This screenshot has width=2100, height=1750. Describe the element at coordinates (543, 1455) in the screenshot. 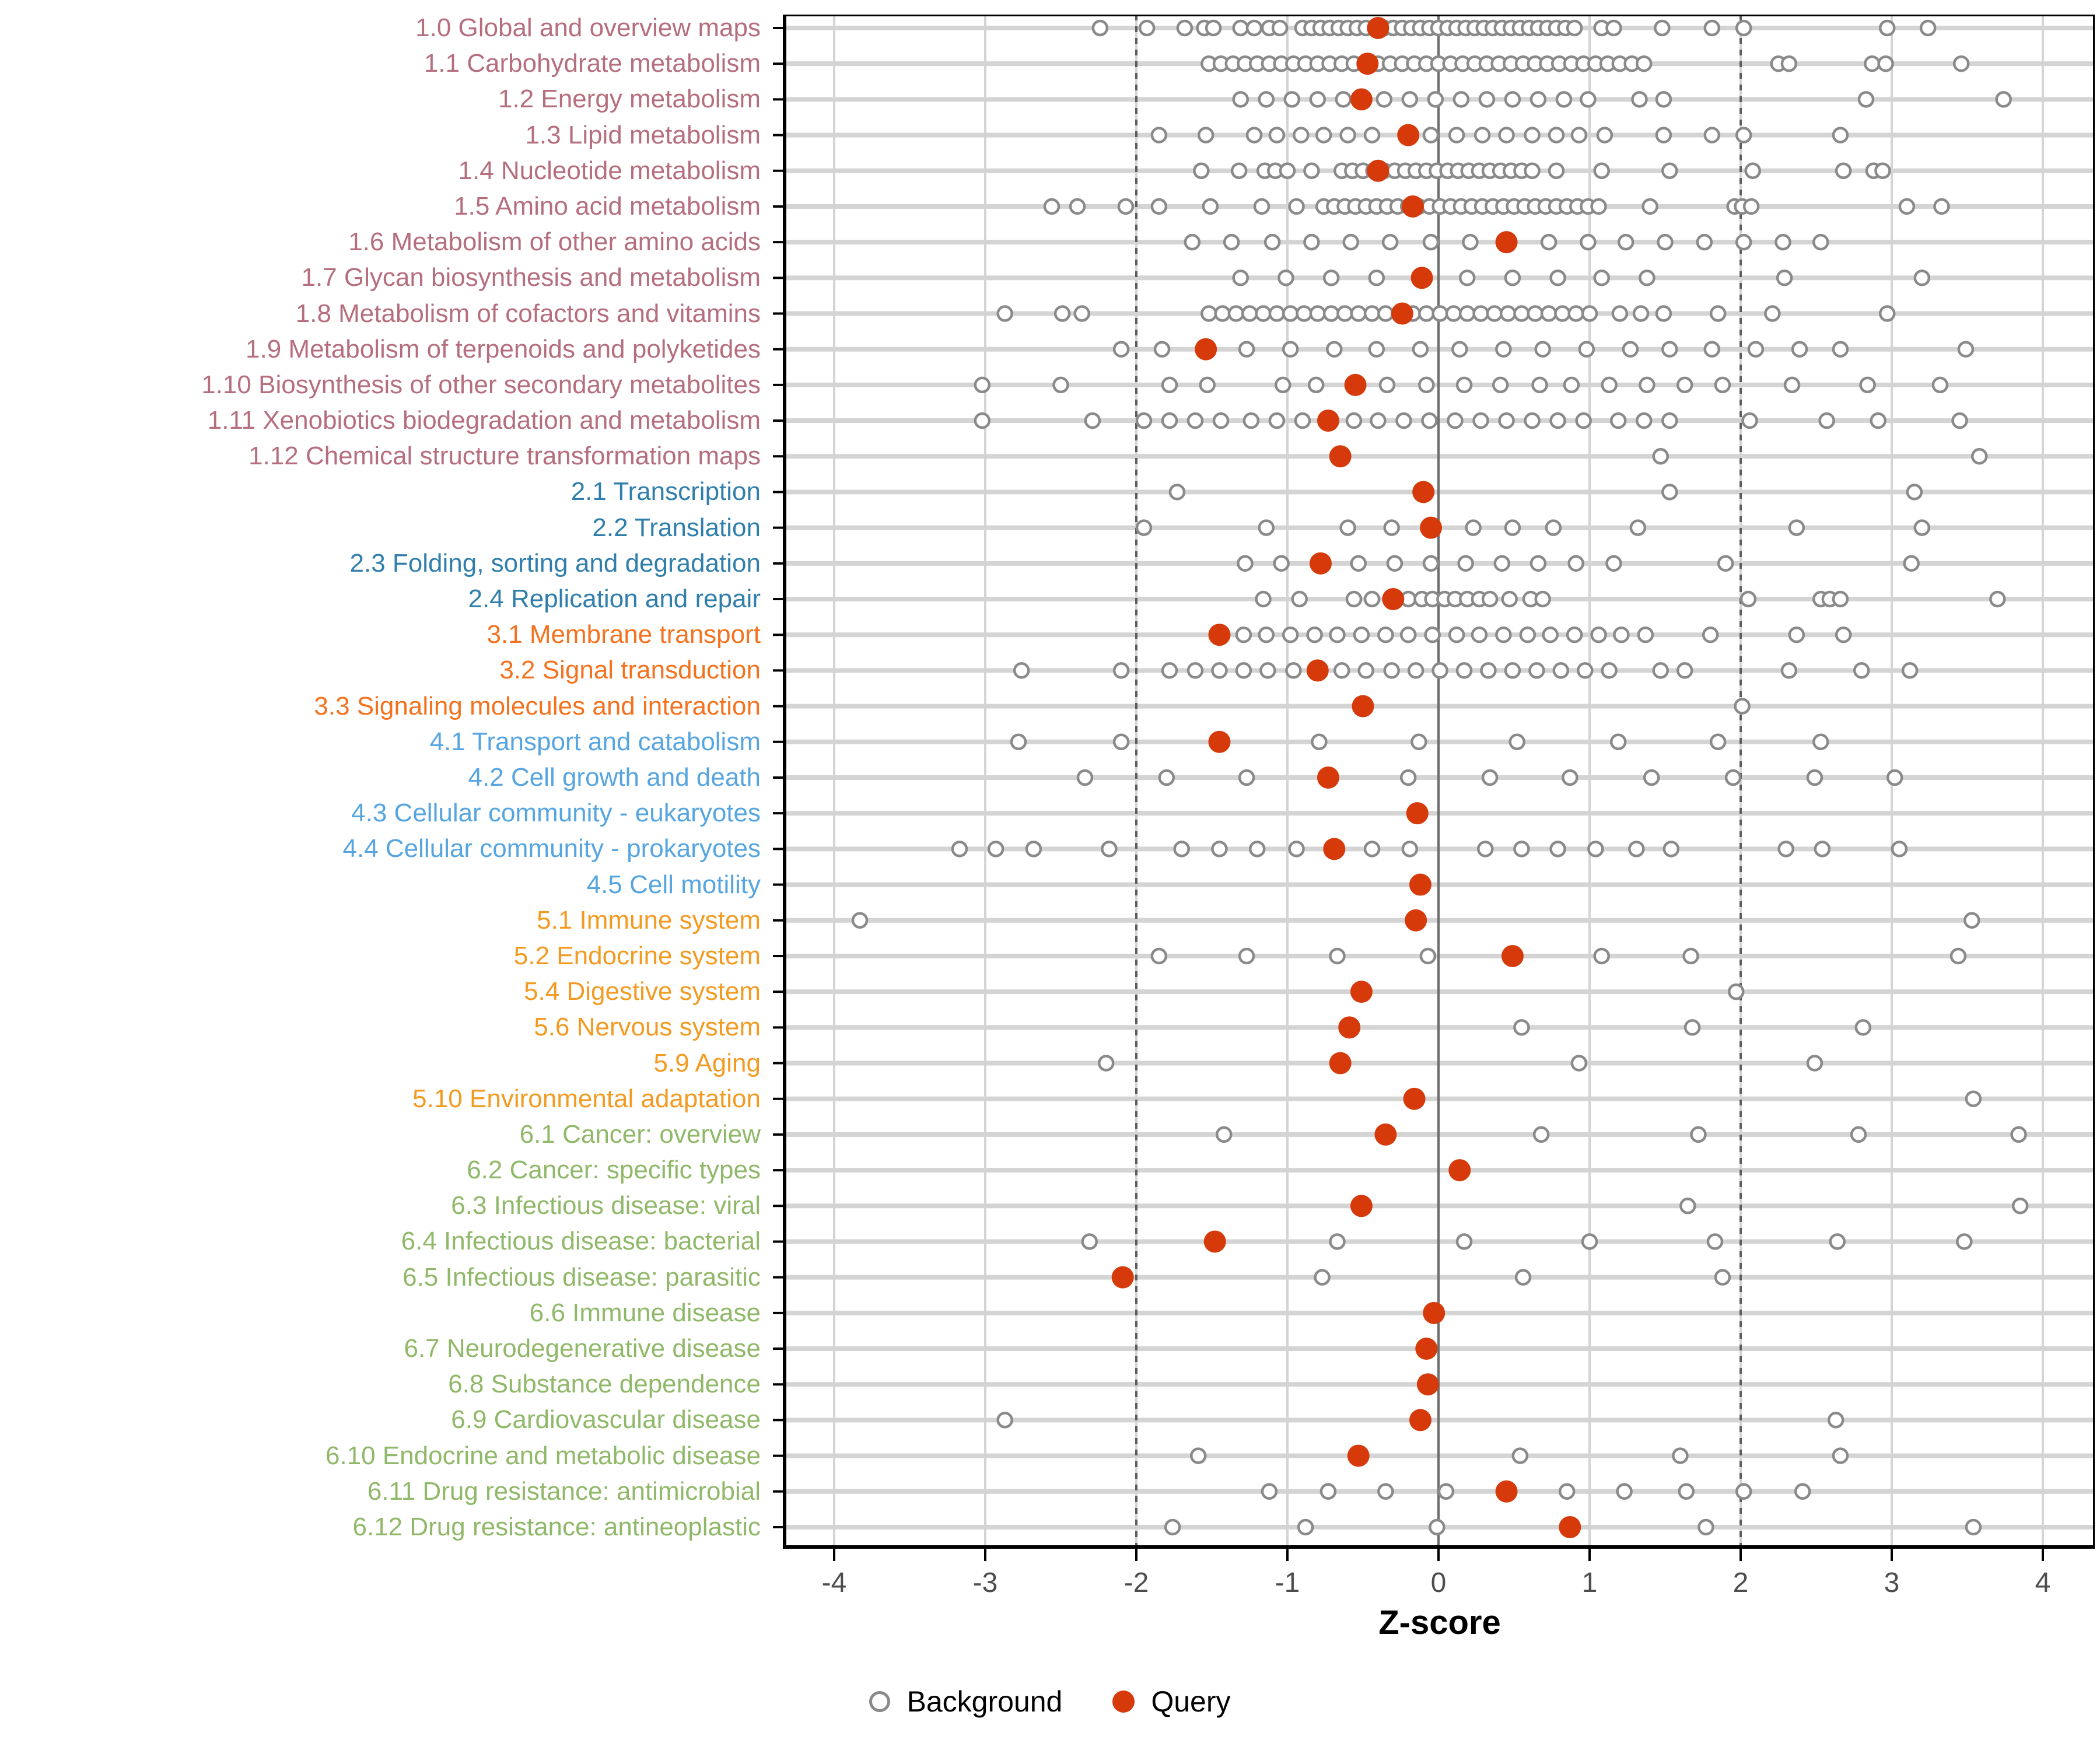

I see `row-label: 6.10 Endocrine and metabolic disease` at that location.